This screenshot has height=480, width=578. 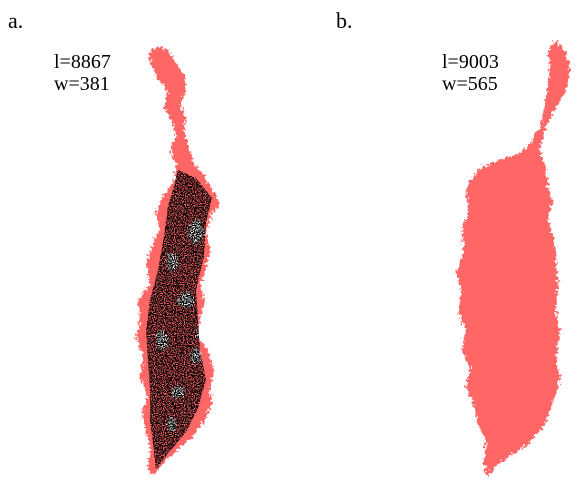 What do you see at coordinates (470, 84) in the screenshot?
I see `panel-b-width-stat: w=565` at bounding box center [470, 84].